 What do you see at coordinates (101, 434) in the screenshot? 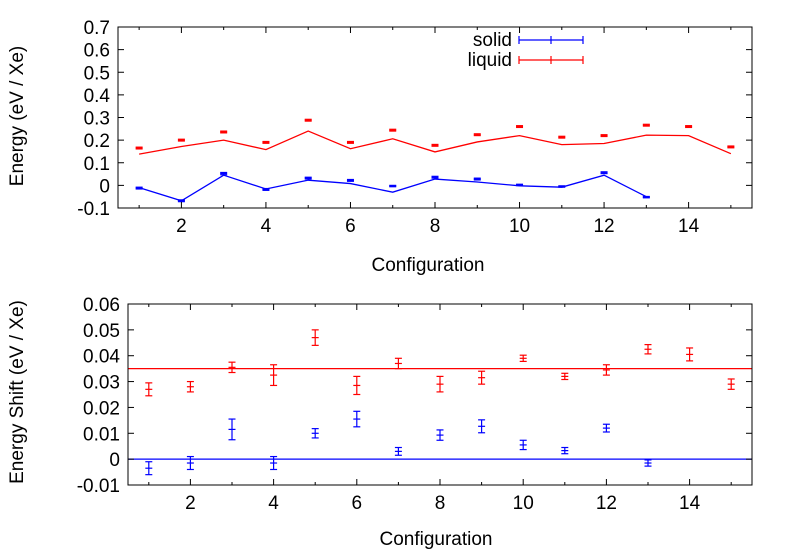
I see `shift-y-tick-label: 0.01` at bounding box center [101, 434].